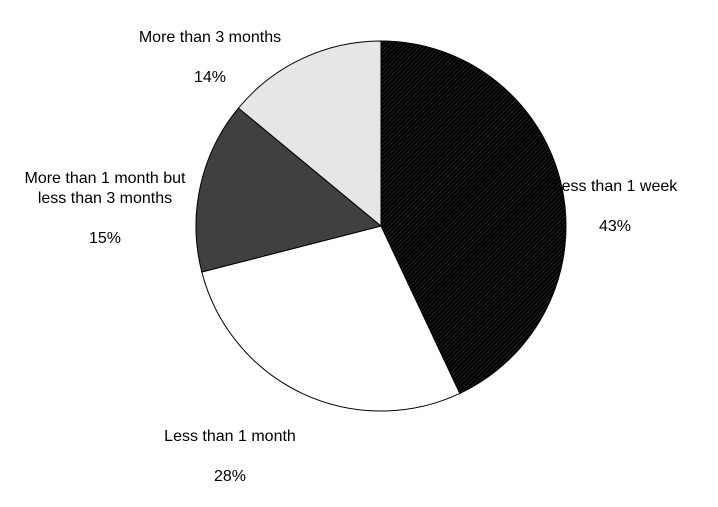 This screenshot has height=507, width=718. What do you see at coordinates (230, 457) in the screenshot?
I see `slice-label-less-than-1-month: Less than 1 month 28%` at bounding box center [230, 457].